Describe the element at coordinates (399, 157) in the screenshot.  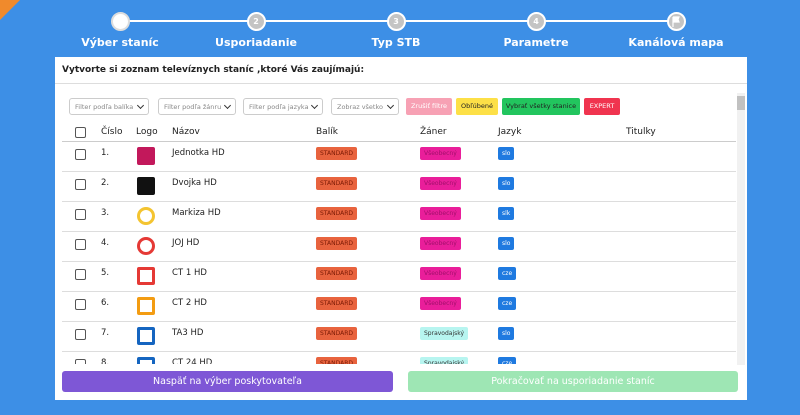
I see `table-row: 1. Jednotka HD STANDARD Všeobecný slo` at that location.